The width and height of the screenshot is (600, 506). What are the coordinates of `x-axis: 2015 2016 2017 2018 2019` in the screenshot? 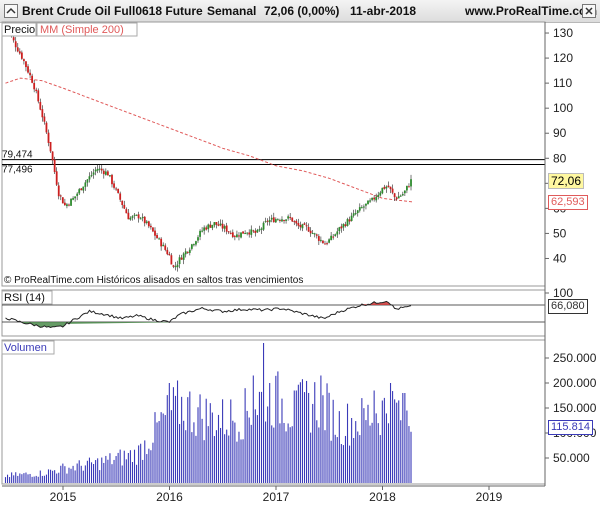 It's located at (273, 494).